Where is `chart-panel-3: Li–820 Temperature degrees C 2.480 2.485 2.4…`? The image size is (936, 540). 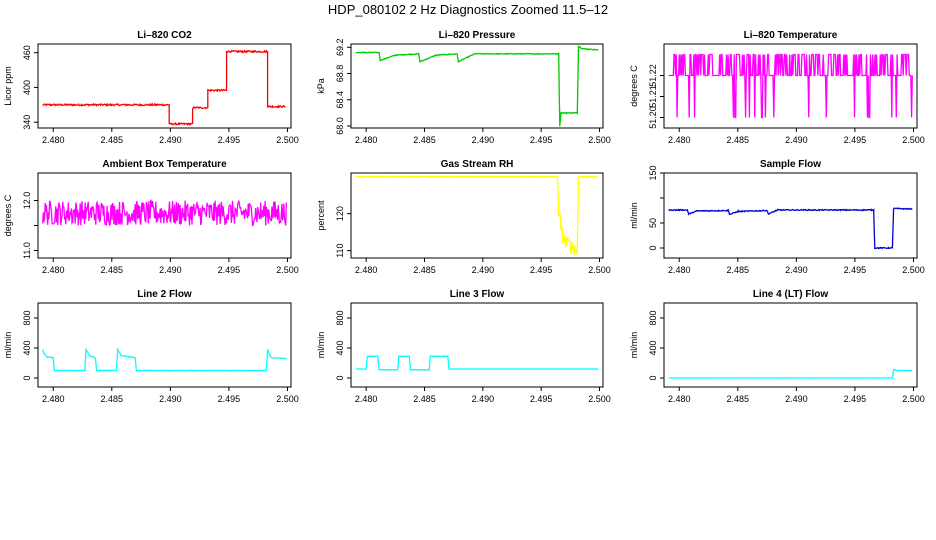
chart-panel-3: Li–820 Temperature degrees C 2.480 2.485 2.4… is located at coordinates (777, 87).